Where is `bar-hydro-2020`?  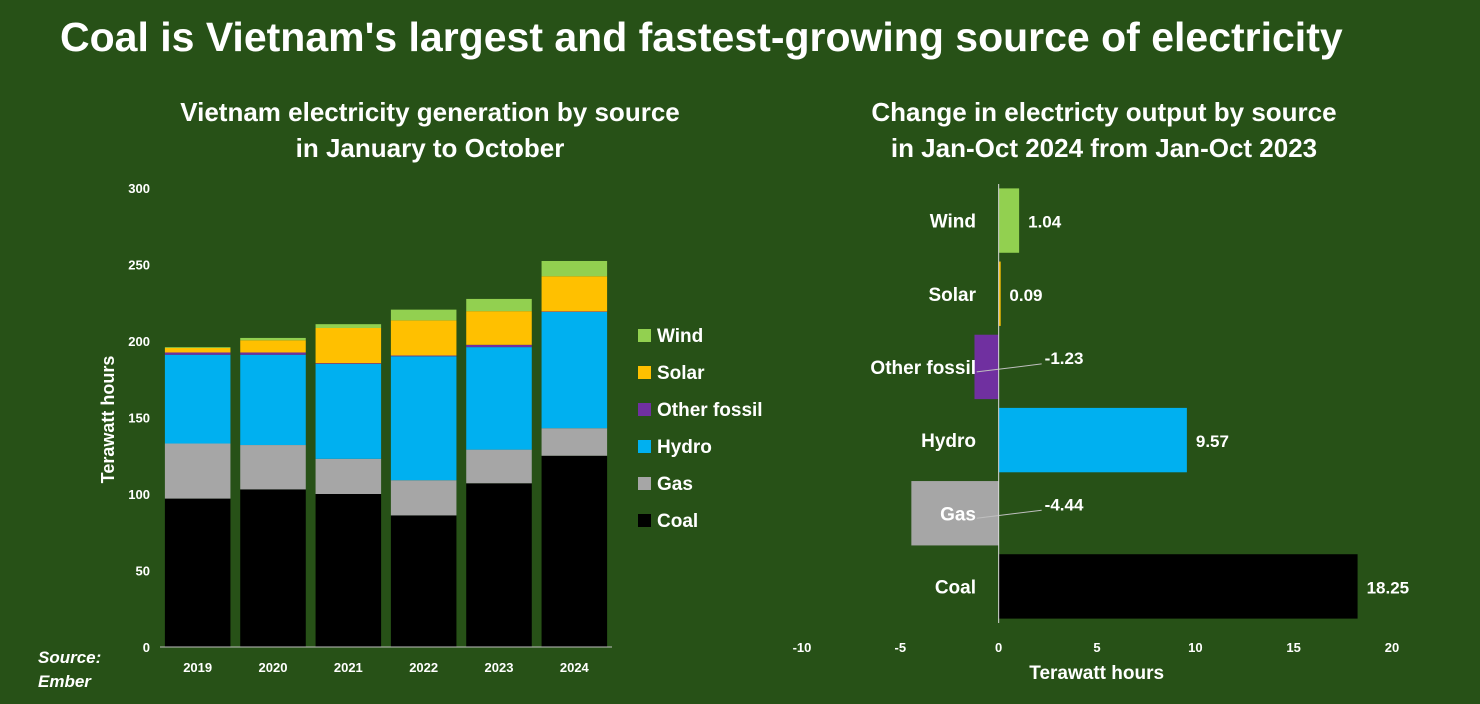
bar-hydro-2020 is located at coordinates (273, 400).